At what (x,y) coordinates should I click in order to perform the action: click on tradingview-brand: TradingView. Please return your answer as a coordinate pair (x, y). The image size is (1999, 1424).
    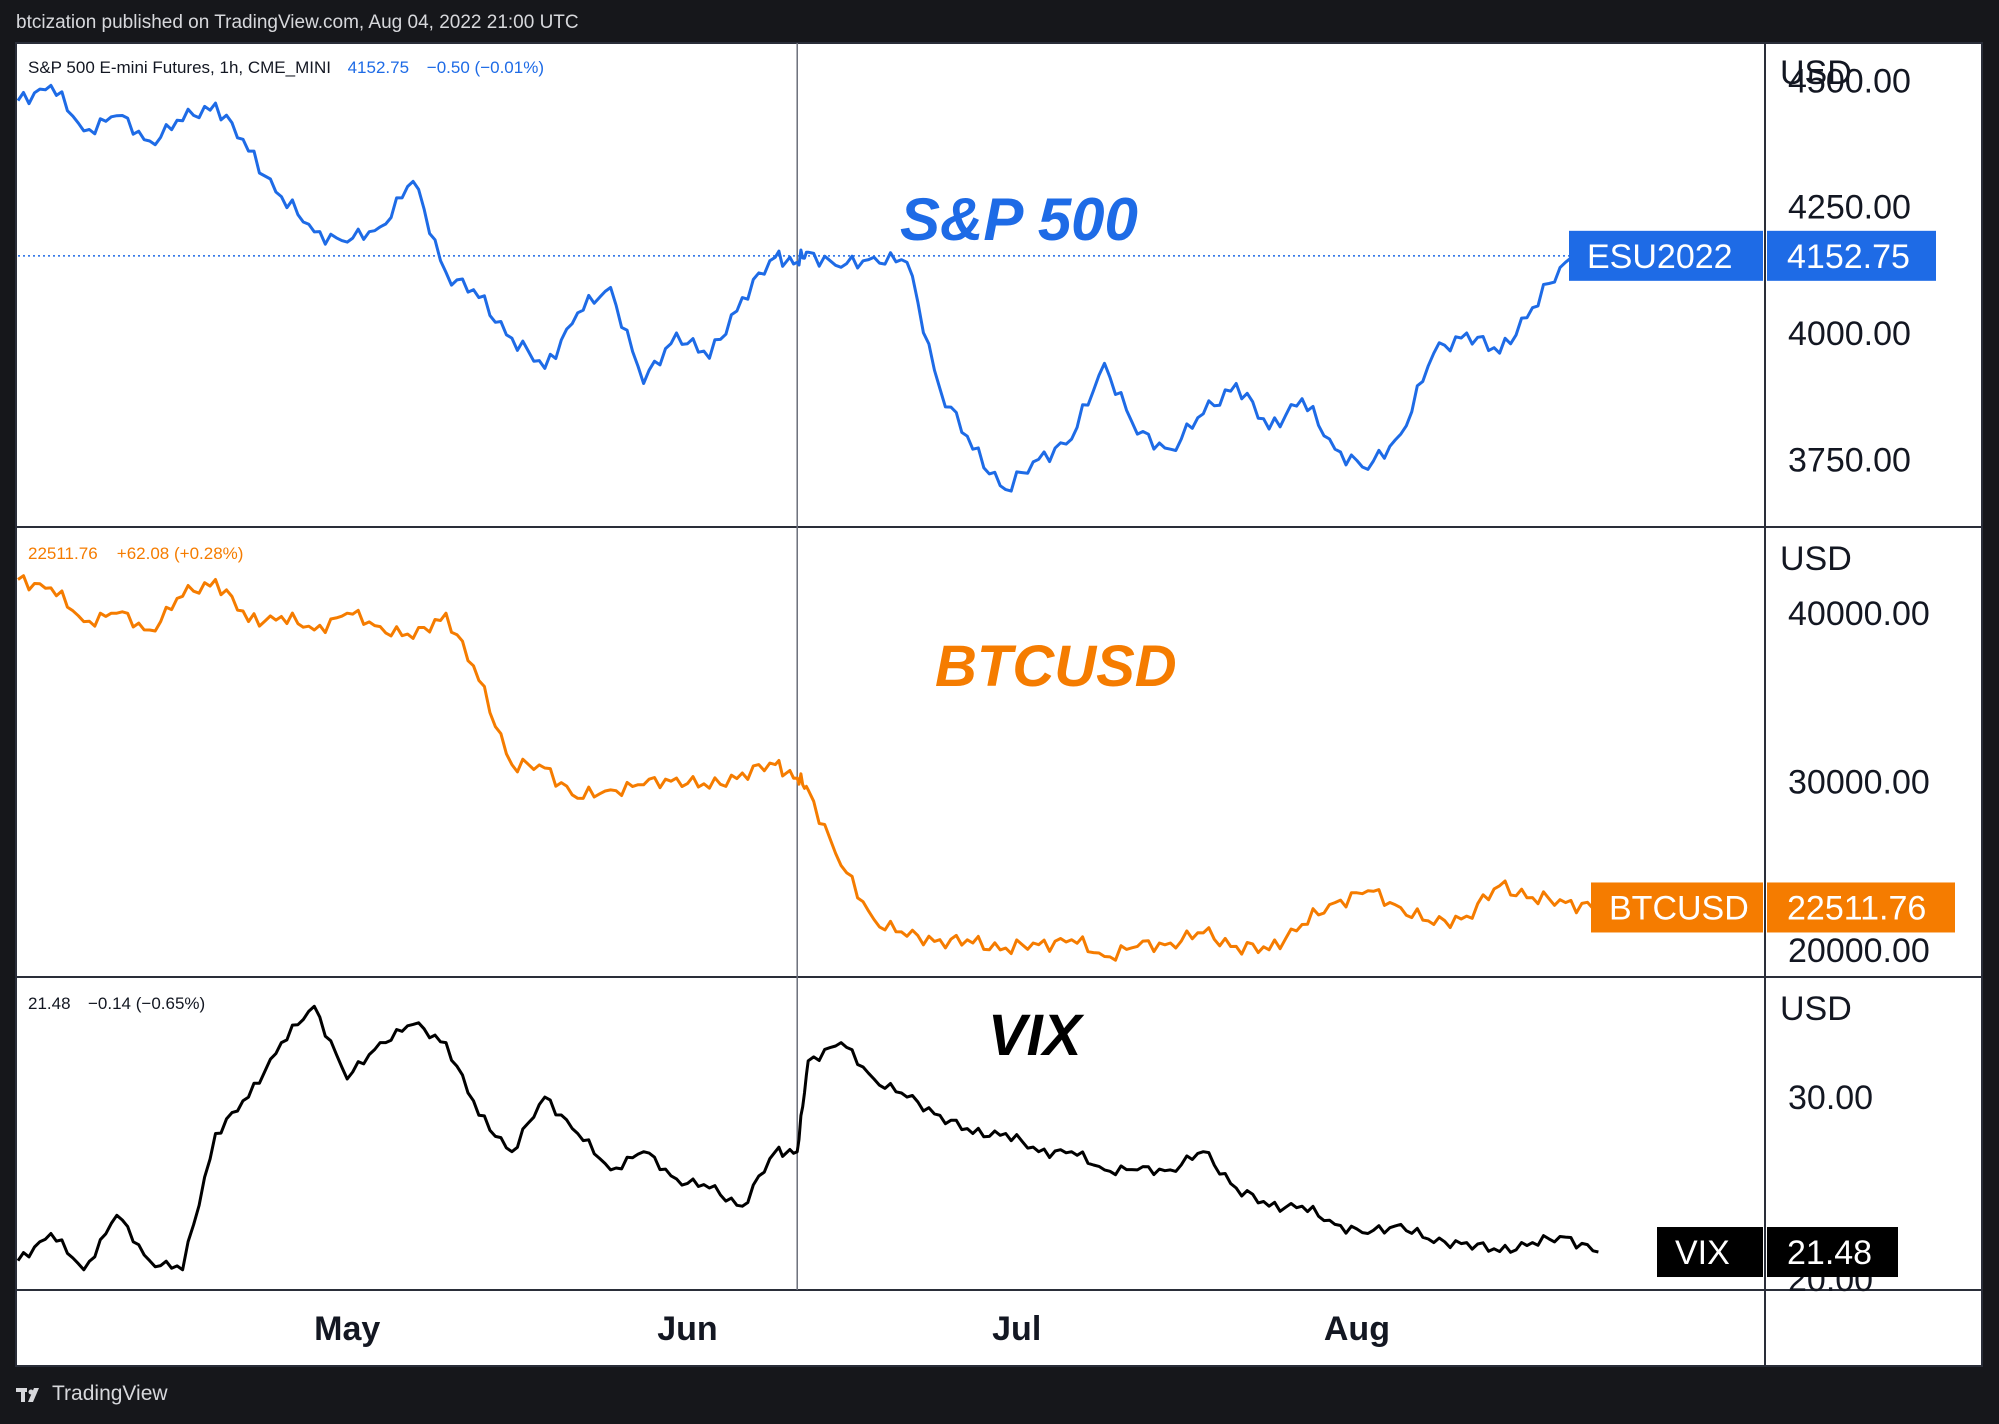
    Looking at the image, I should click on (110, 1393).